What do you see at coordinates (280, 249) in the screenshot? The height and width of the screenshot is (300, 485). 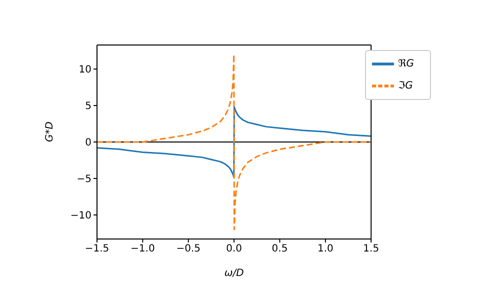 I see `x-tick-label: 0.5` at bounding box center [280, 249].